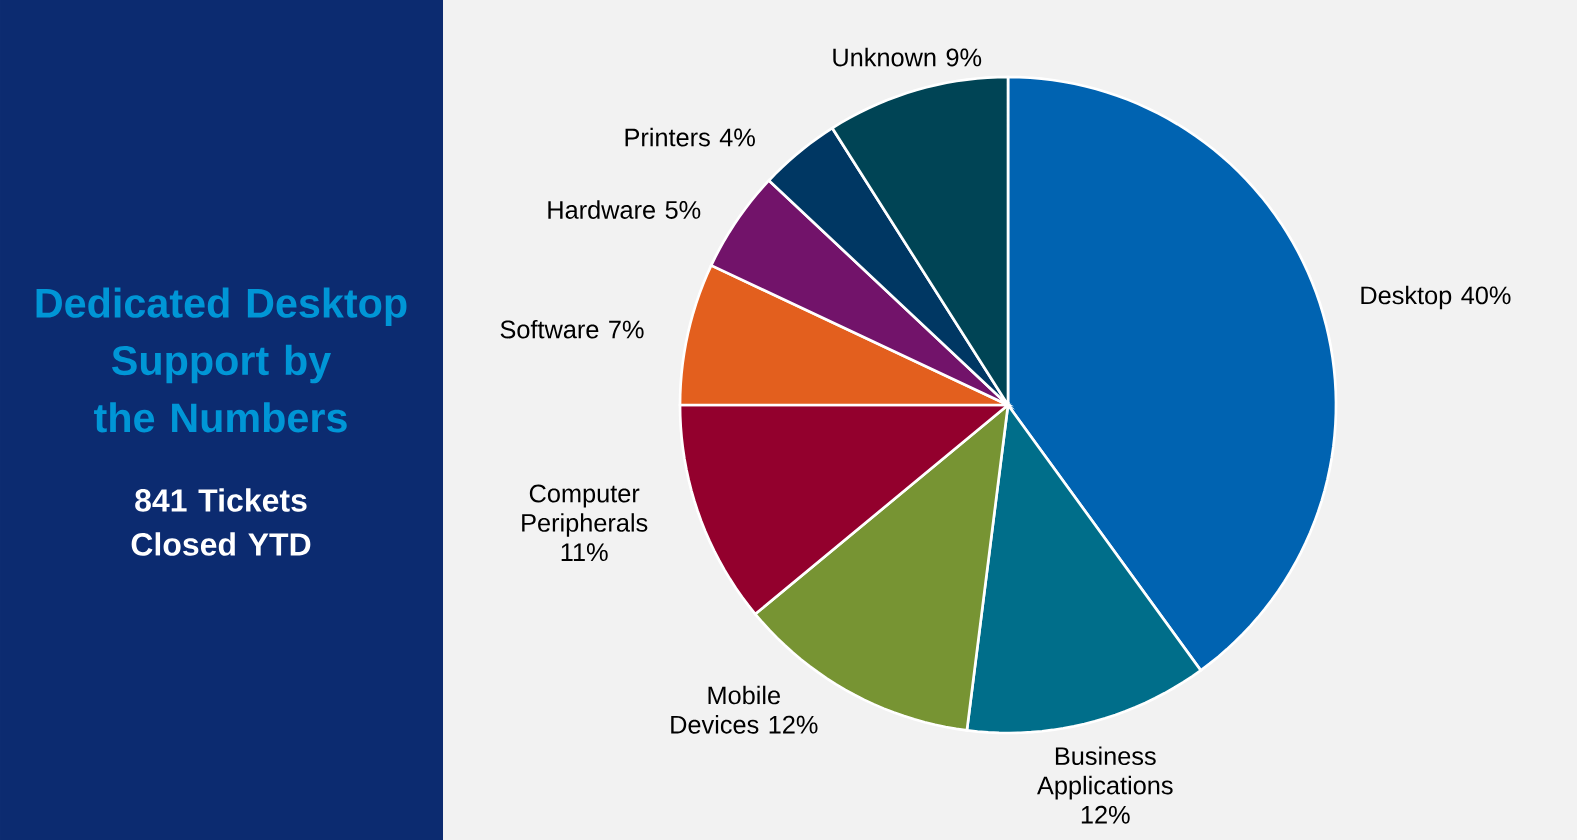 The image size is (1577, 840). I want to click on slice-label: Hardware, so click(601, 209).